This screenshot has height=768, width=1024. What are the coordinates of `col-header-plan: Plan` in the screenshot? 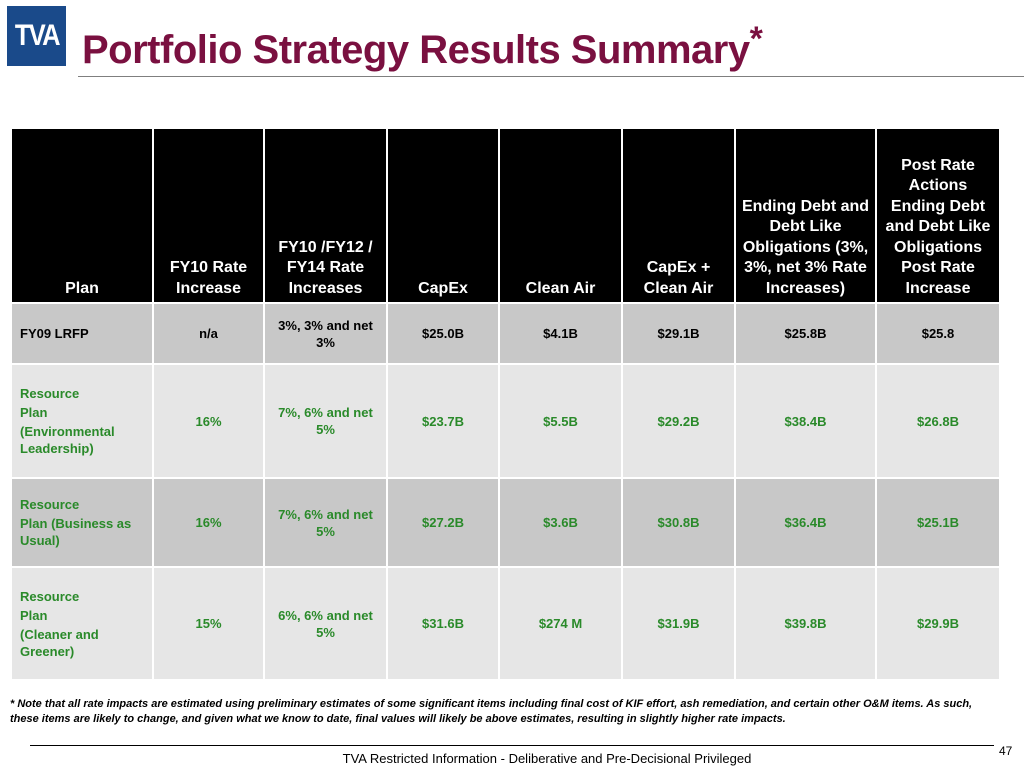 It's located at (82, 215).